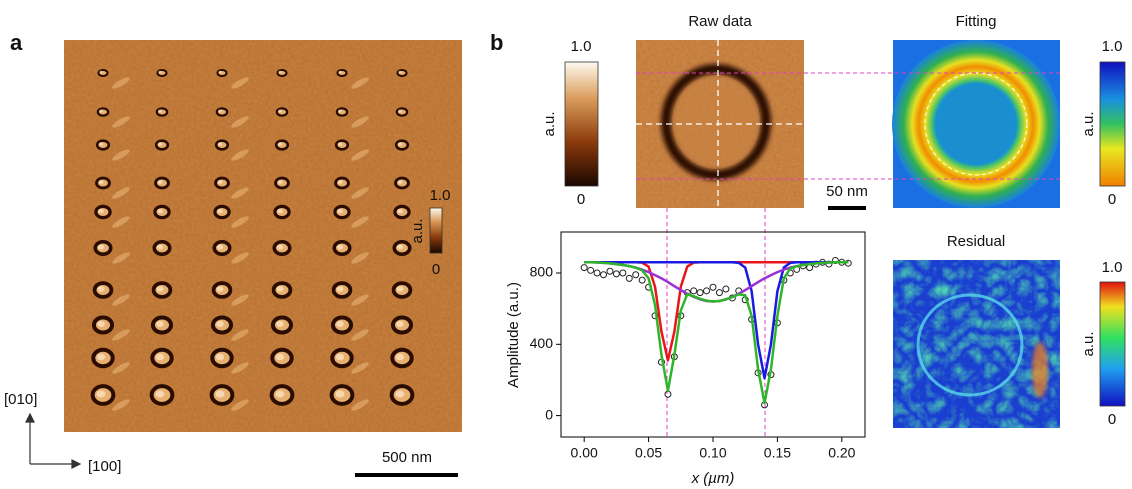  Describe the element at coordinates (720, 124) in the screenshot. I see `raw-image` at that location.